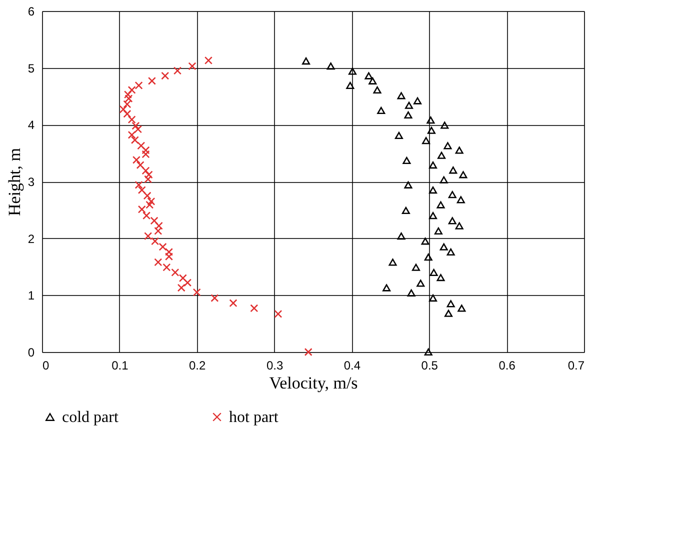 Image resolution: width=681 pixels, height=542 pixels. I want to click on y-axis-title: Height, m, so click(14, 182).